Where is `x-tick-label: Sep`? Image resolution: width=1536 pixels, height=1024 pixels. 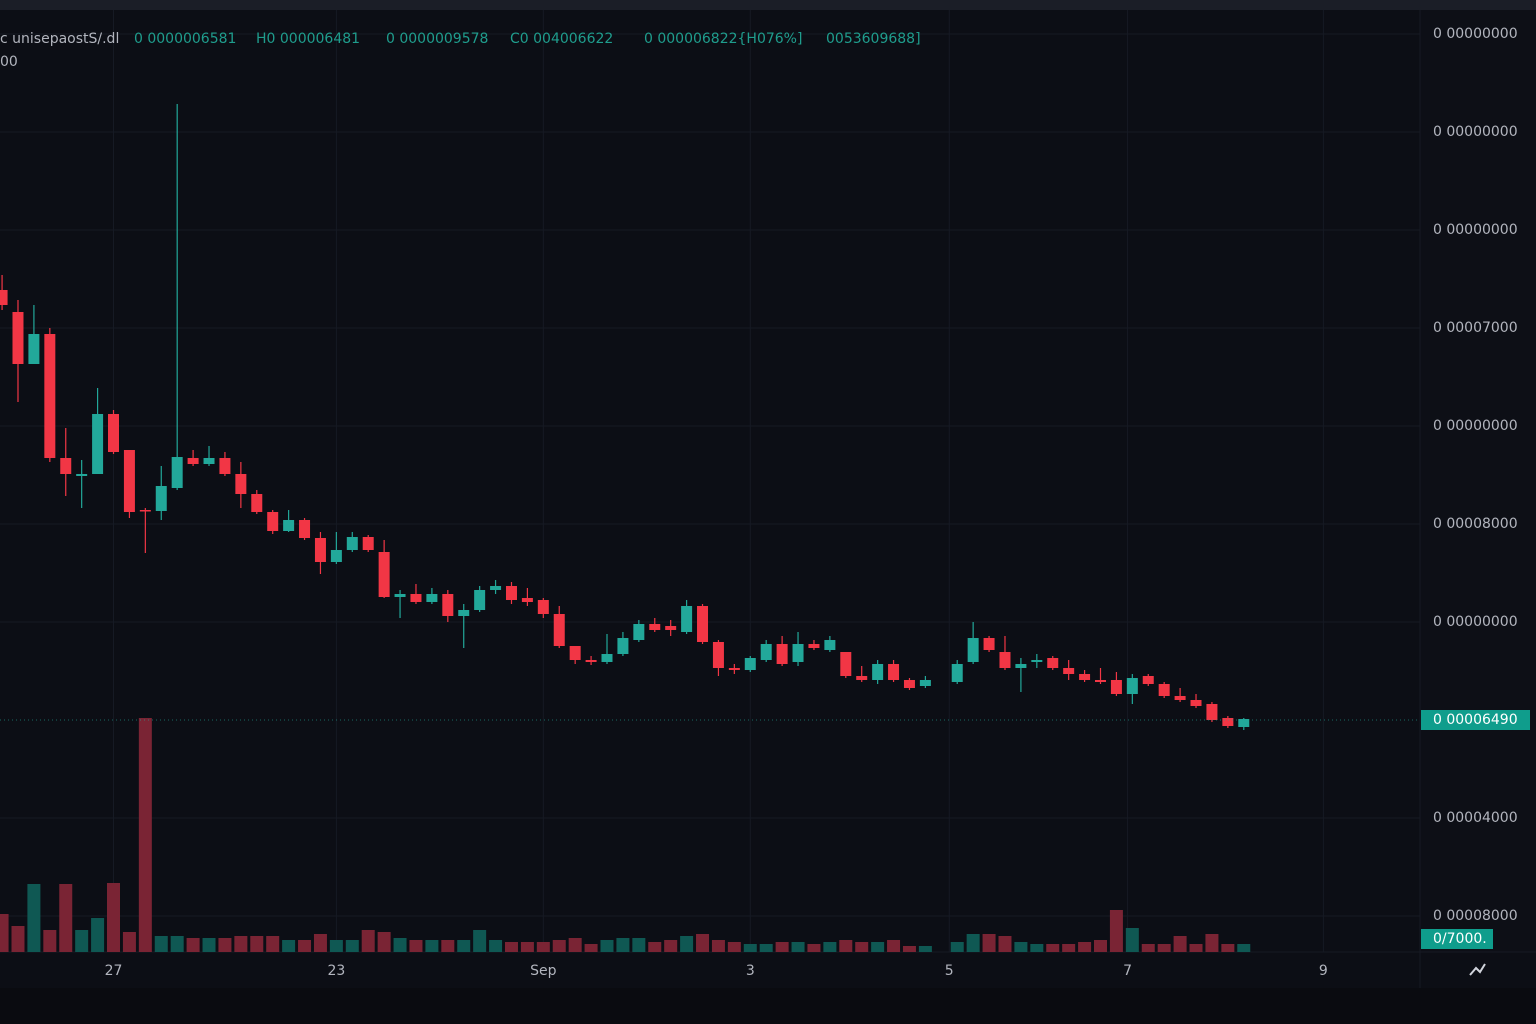 x-tick-label: Sep is located at coordinates (543, 971).